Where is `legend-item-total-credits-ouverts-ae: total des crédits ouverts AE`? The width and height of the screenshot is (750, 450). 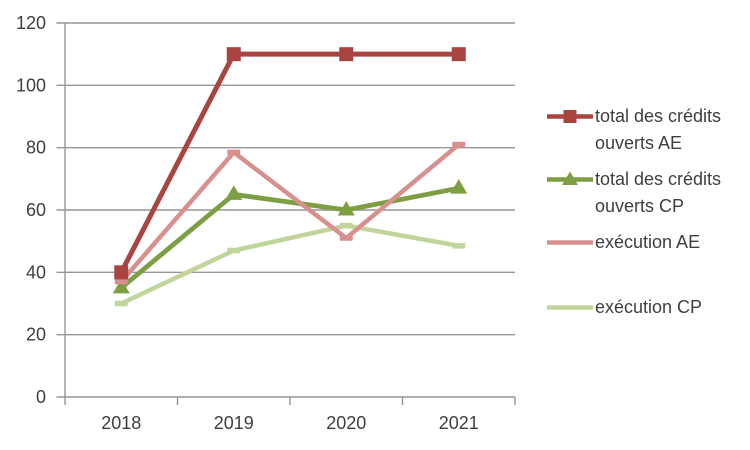
legend-item-total-credits-ouverts-ae: total des crédits ouverts AE is located at coordinates (648, 130).